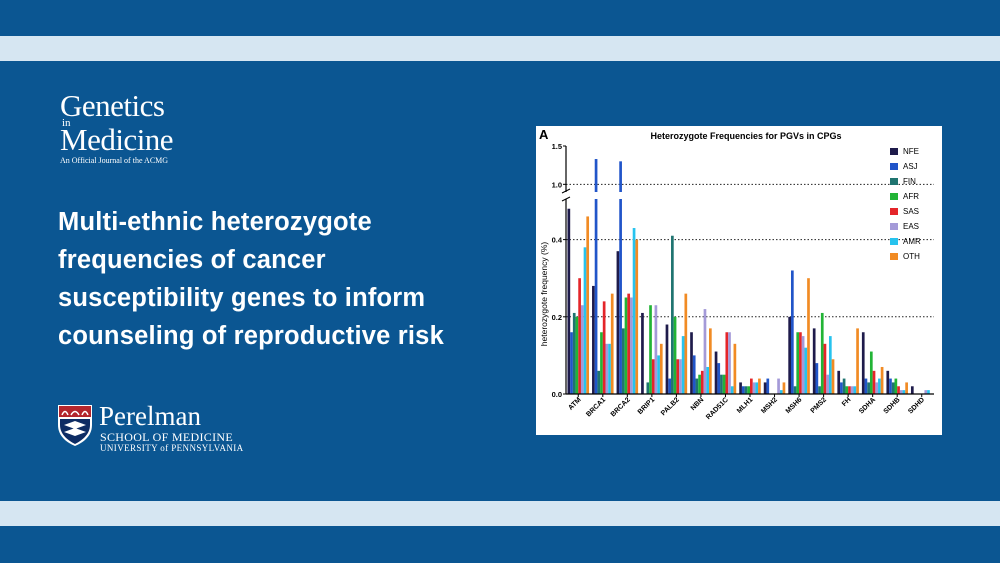  Describe the element at coordinates (574, 403) in the screenshot. I see `x-tick-label: ATM` at that location.